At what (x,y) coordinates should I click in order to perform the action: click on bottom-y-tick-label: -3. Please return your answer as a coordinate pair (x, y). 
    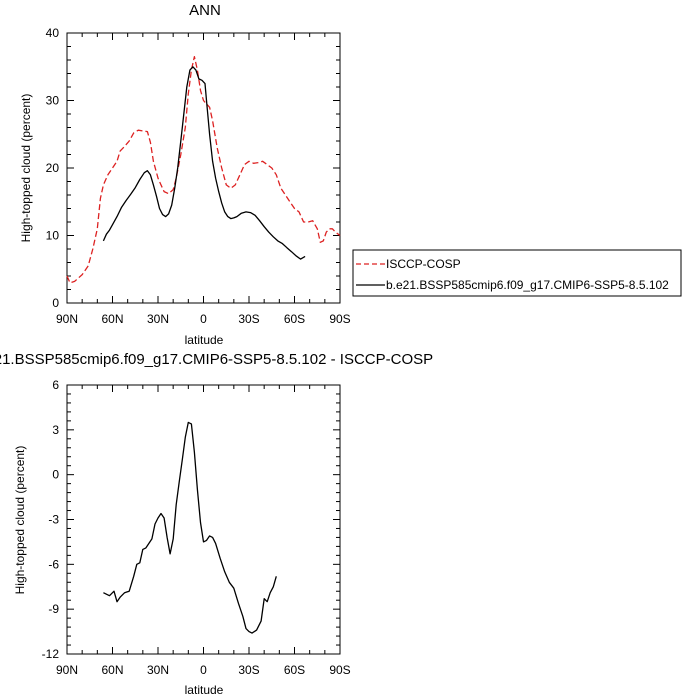
    Looking at the image, I should click on (53, 520).